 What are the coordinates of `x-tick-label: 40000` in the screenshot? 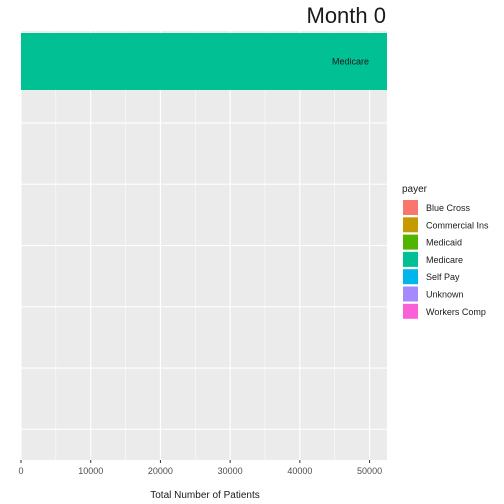 It's located at (299, 471).